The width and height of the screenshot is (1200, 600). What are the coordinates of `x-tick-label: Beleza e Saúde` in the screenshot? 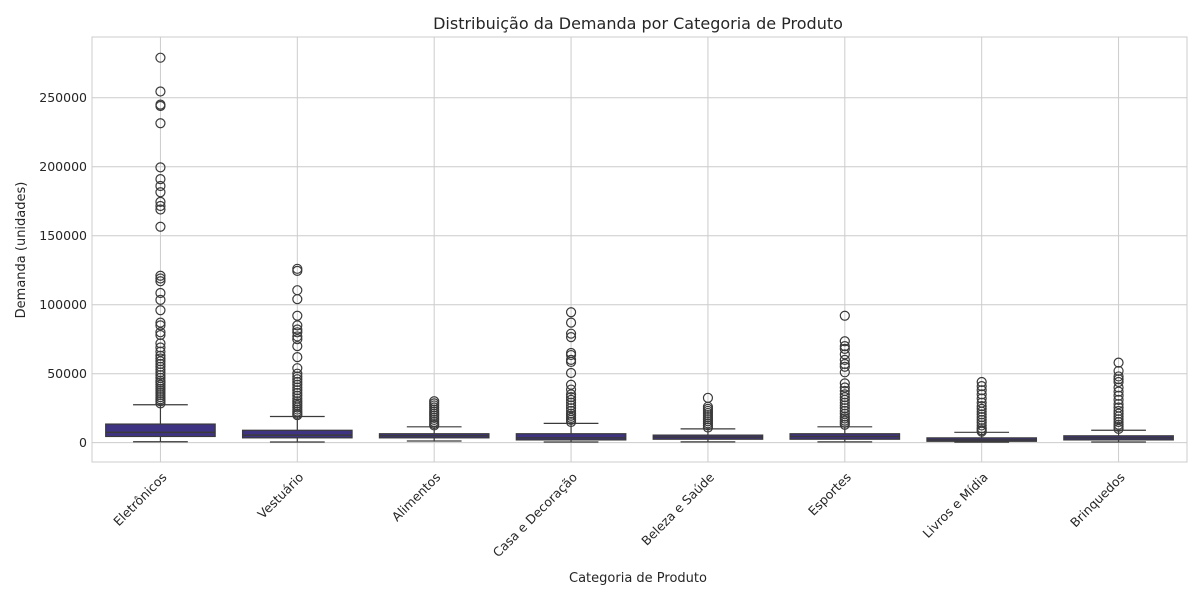 It's located at (677, 508).